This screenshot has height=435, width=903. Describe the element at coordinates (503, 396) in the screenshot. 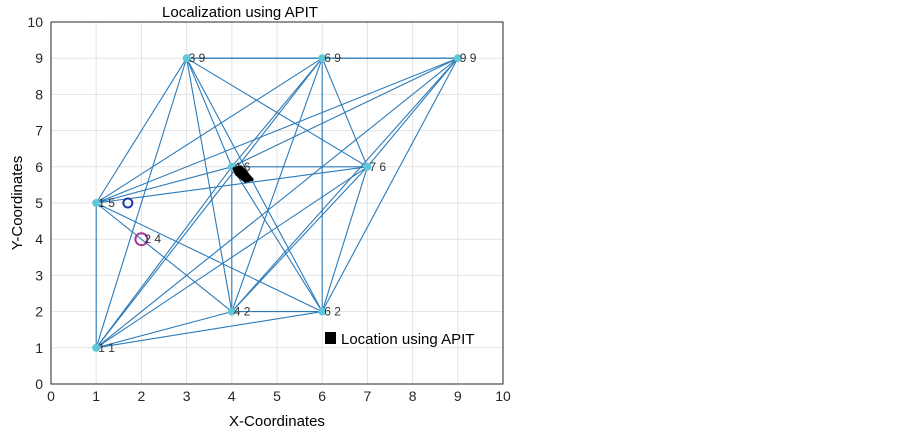

I see `x-tick-label: 10` at that location.